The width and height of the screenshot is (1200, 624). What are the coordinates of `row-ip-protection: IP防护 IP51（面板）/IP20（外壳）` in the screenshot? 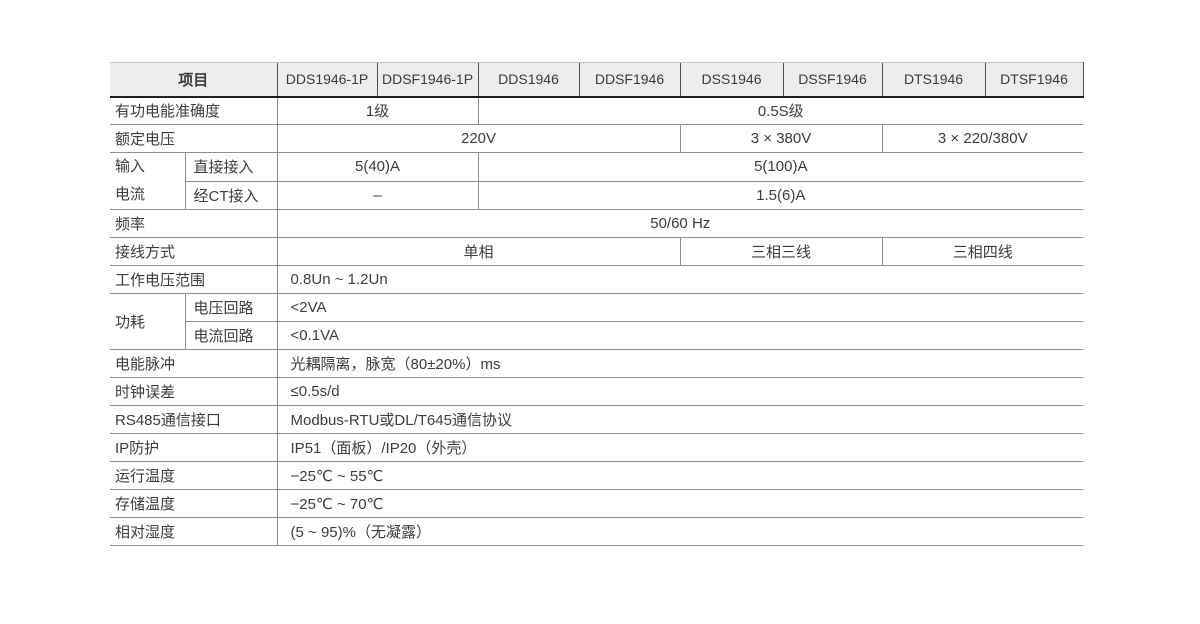 It's located at (597, 447).